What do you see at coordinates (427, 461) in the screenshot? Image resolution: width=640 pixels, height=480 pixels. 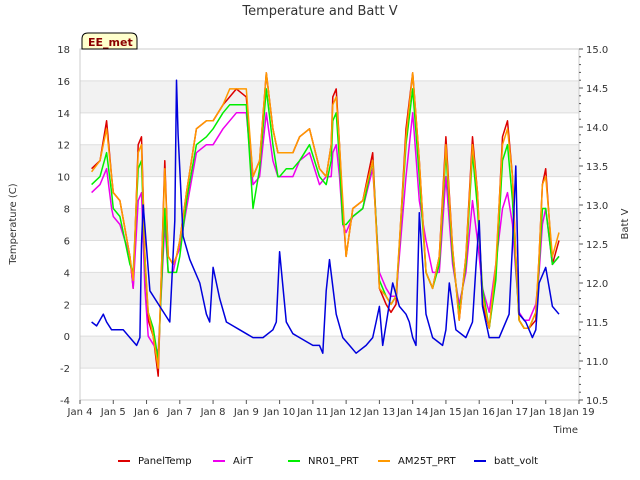 I see `legend-label: AM25T_PRT` at bounding box center [427, 461].